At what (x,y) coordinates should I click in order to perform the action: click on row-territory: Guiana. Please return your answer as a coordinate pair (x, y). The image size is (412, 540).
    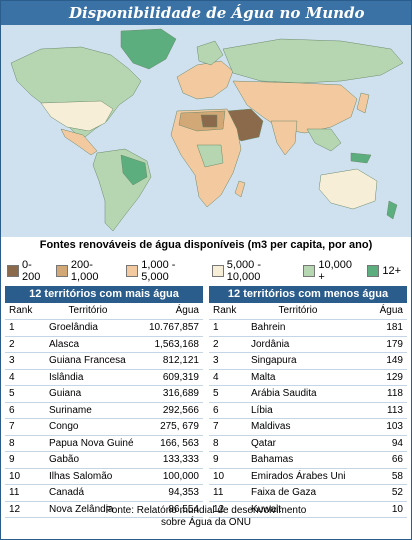
    Looking at the image, I should click on (65, 393).